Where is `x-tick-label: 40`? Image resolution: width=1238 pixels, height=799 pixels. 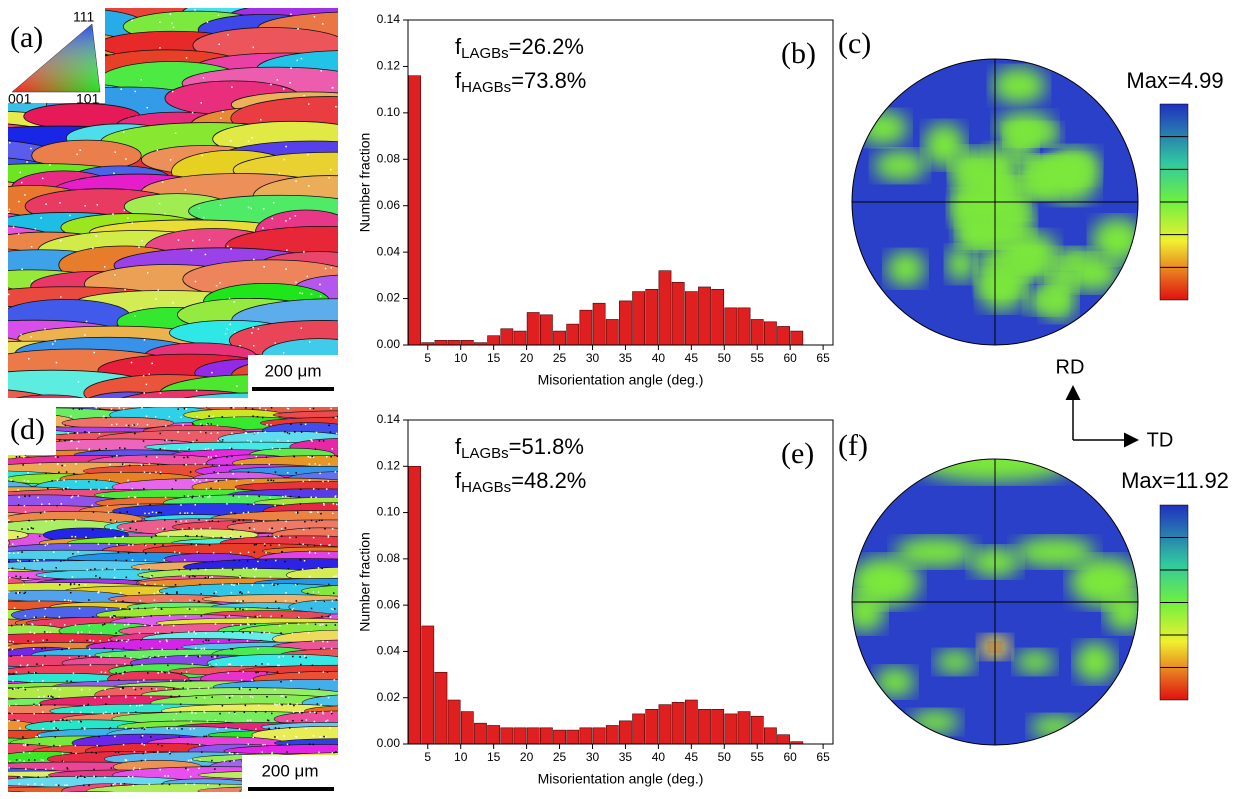
x-tick-label: 40 is located at coordinates (659, 757).